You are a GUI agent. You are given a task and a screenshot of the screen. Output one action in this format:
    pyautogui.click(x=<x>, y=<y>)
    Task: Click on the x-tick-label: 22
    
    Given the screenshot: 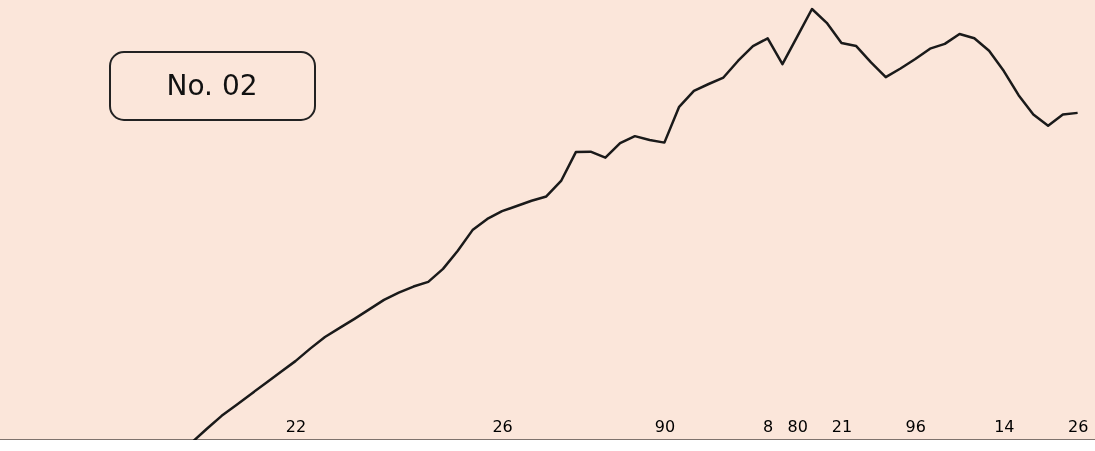 What is the action you would take?
    pyautogui.click(x=296, y=426)
    